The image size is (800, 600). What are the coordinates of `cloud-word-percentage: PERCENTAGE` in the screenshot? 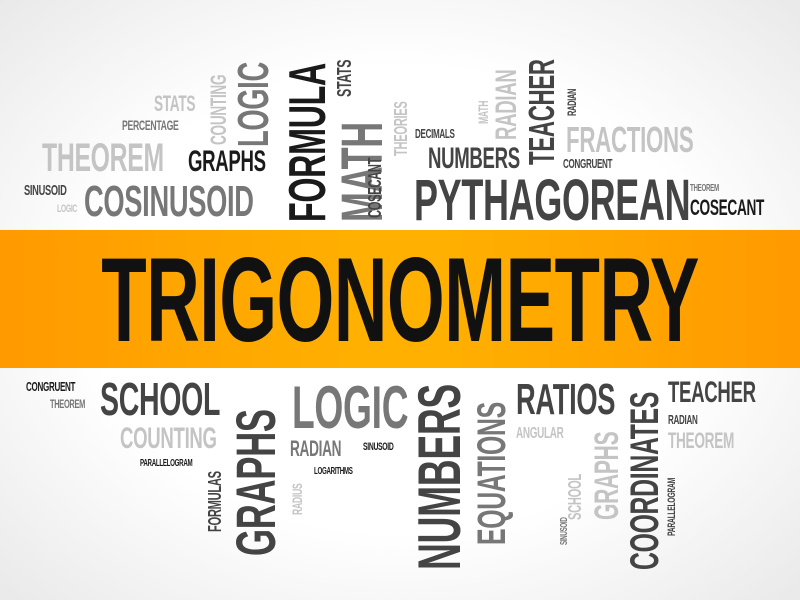 It's located at (150, 125).